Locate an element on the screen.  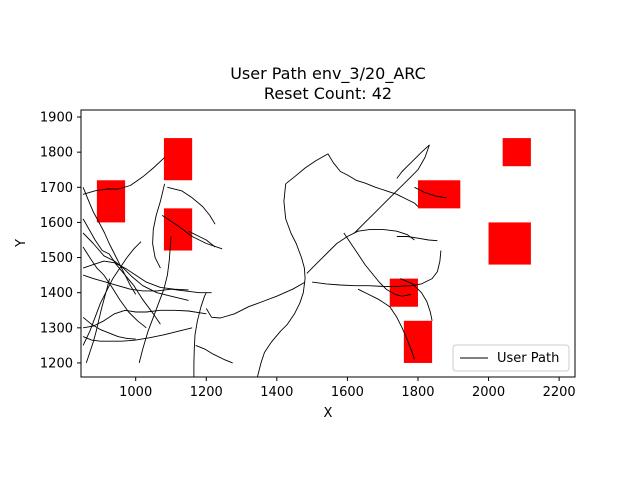
y-tick-label: 1600 is located at coordinates (56, 223).